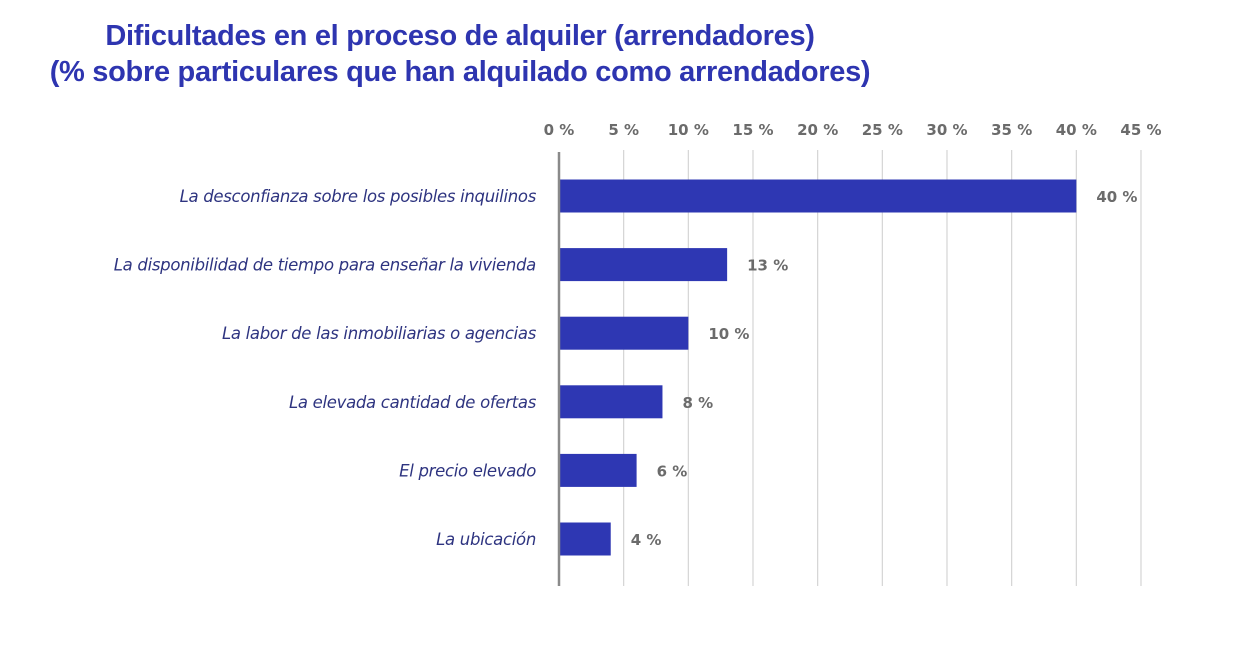  What do you see at coordinates (672, 471) in the screenshot?
I see `data-label: 6 %` at bounding box center [672, 471].